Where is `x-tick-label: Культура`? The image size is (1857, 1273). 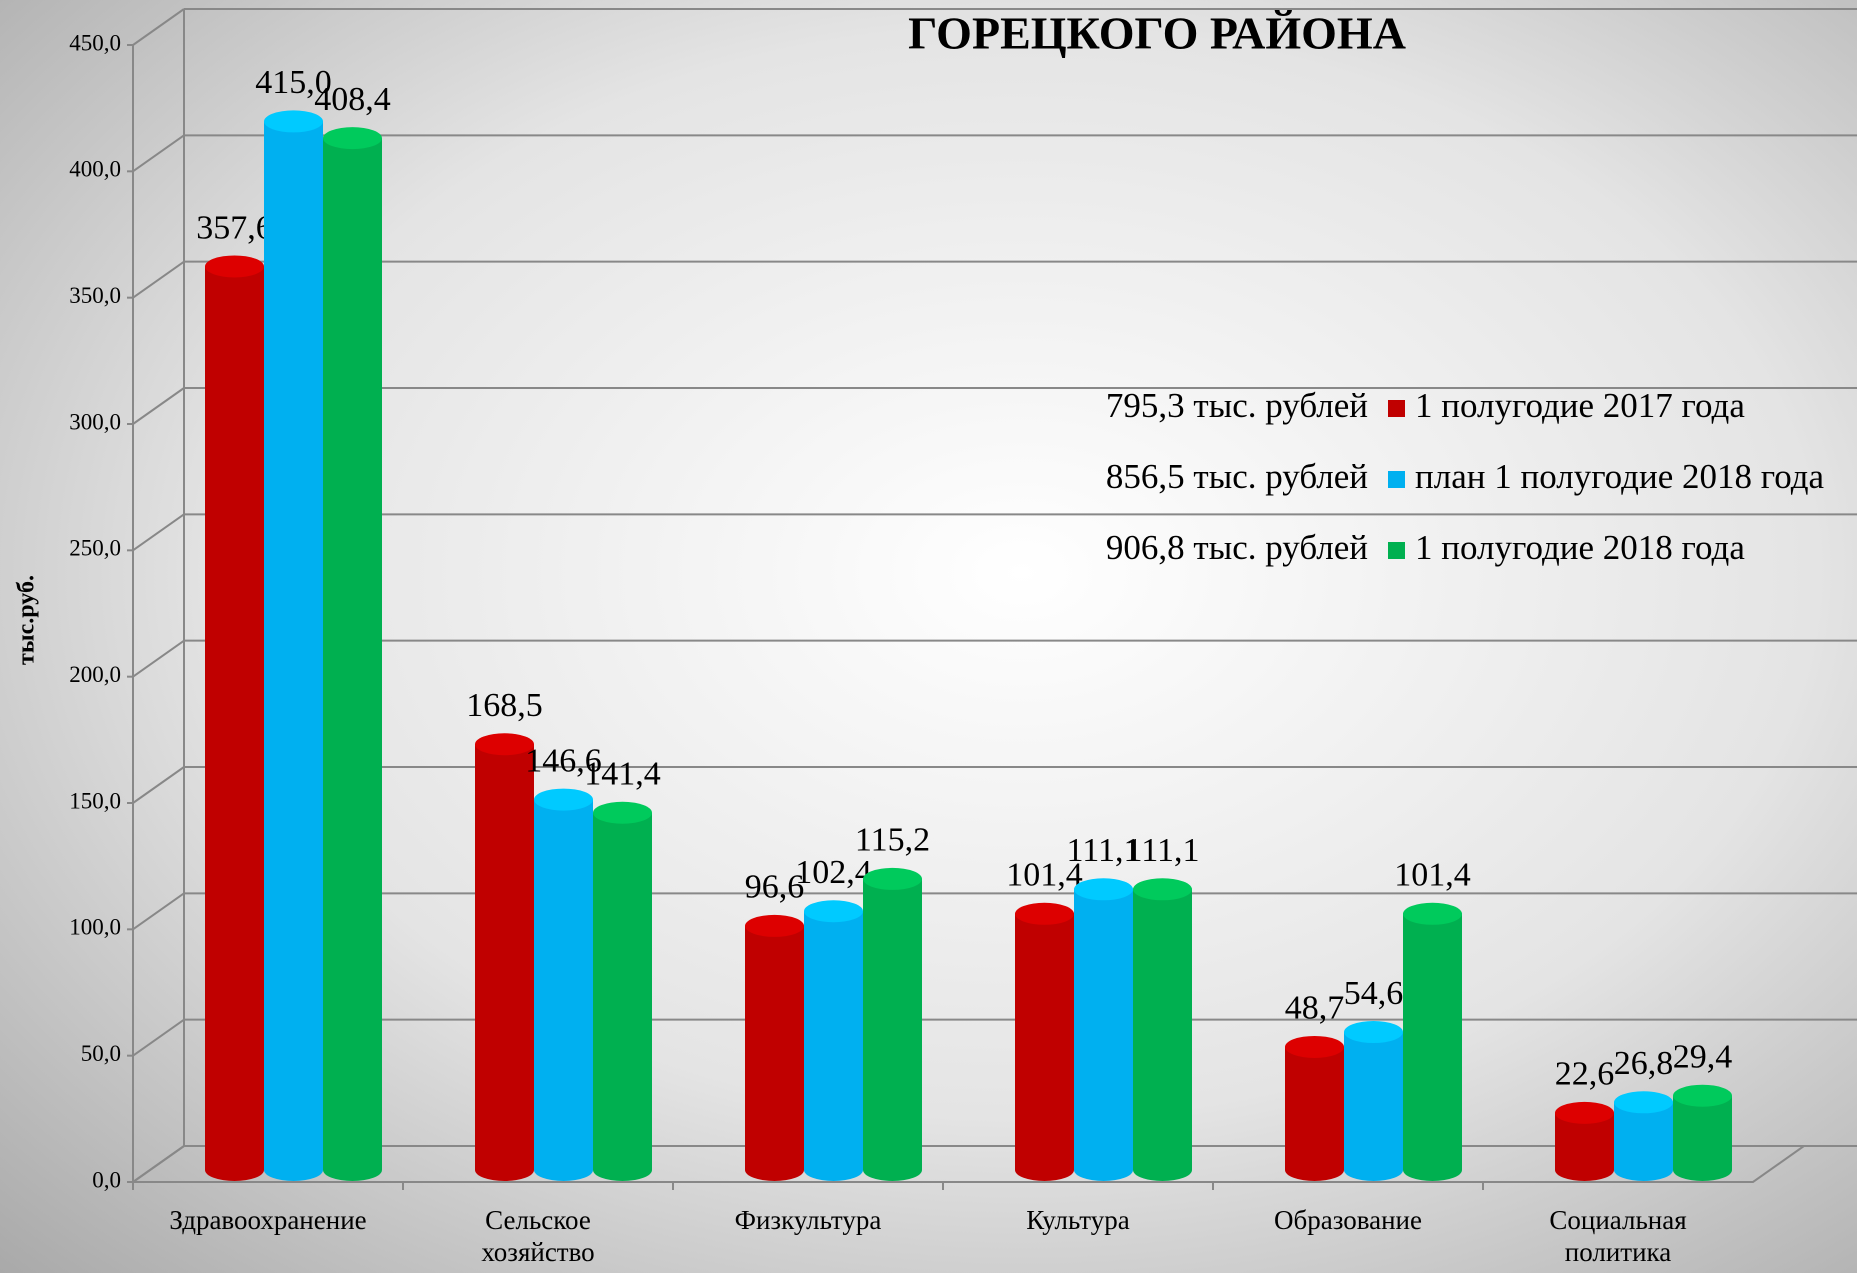 x-tick-label: Культура is located at coordinates (1078, 1220).